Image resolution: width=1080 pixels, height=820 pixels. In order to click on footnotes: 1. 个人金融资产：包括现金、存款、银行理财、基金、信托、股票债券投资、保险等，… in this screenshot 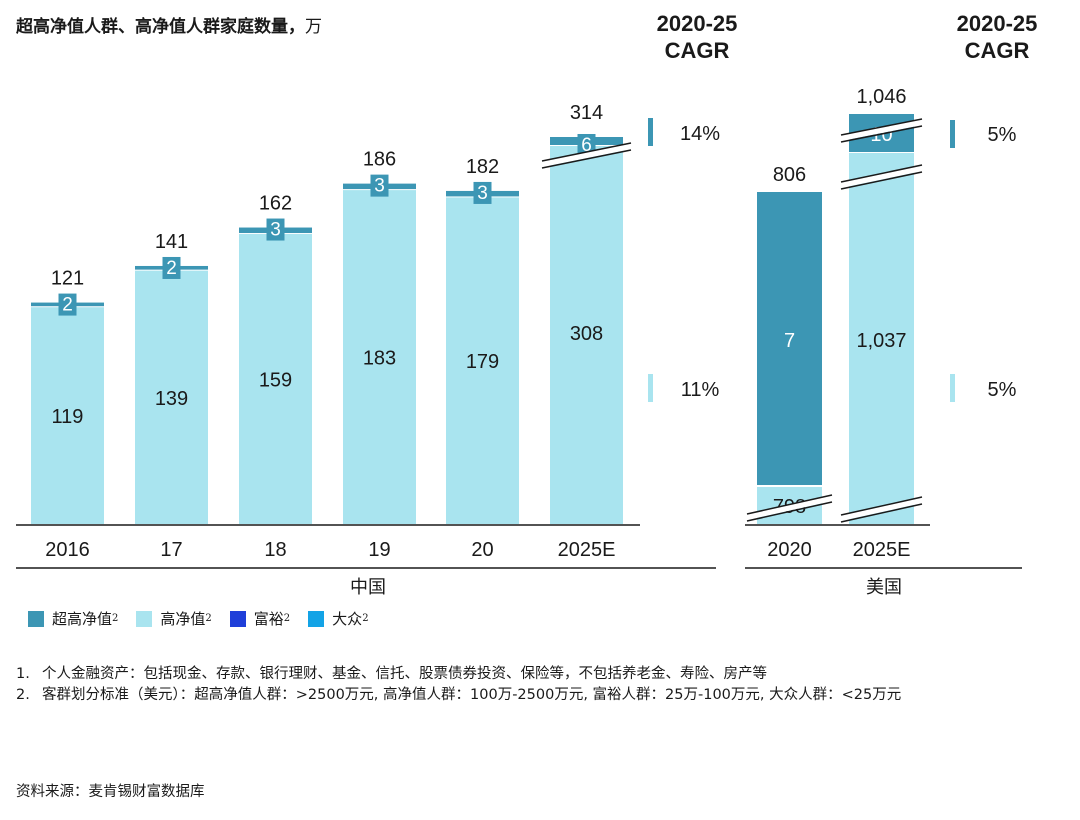, I will do `click(541, 685)`.